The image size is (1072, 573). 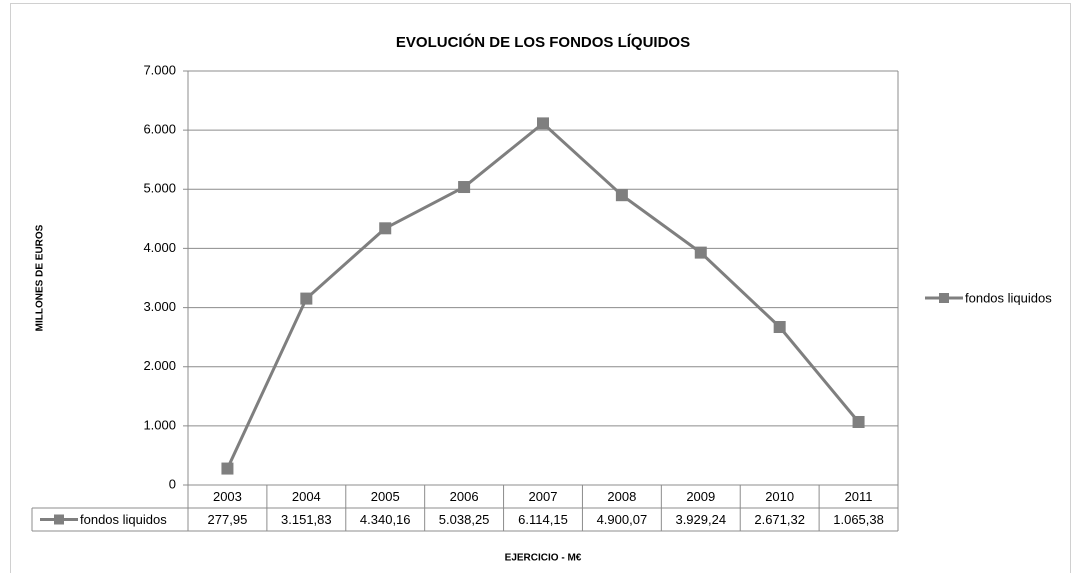 I want to click on table-value: 3.151,83, so click(x=306, y=519).